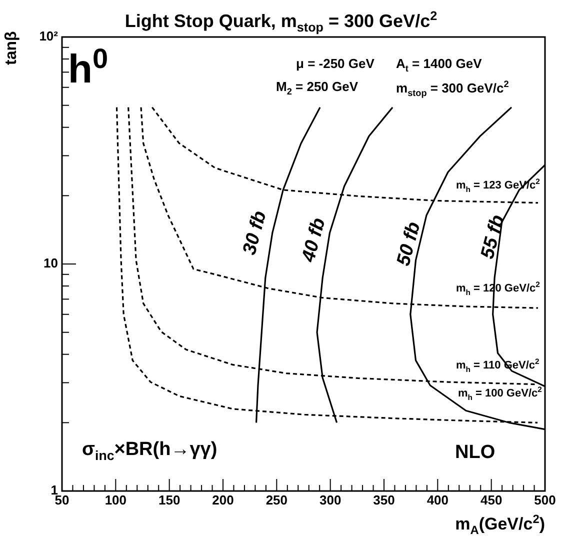  Describe the element at coordinates (255, 233) in the screenshot. I see `annotation: 30 fb` at that location.